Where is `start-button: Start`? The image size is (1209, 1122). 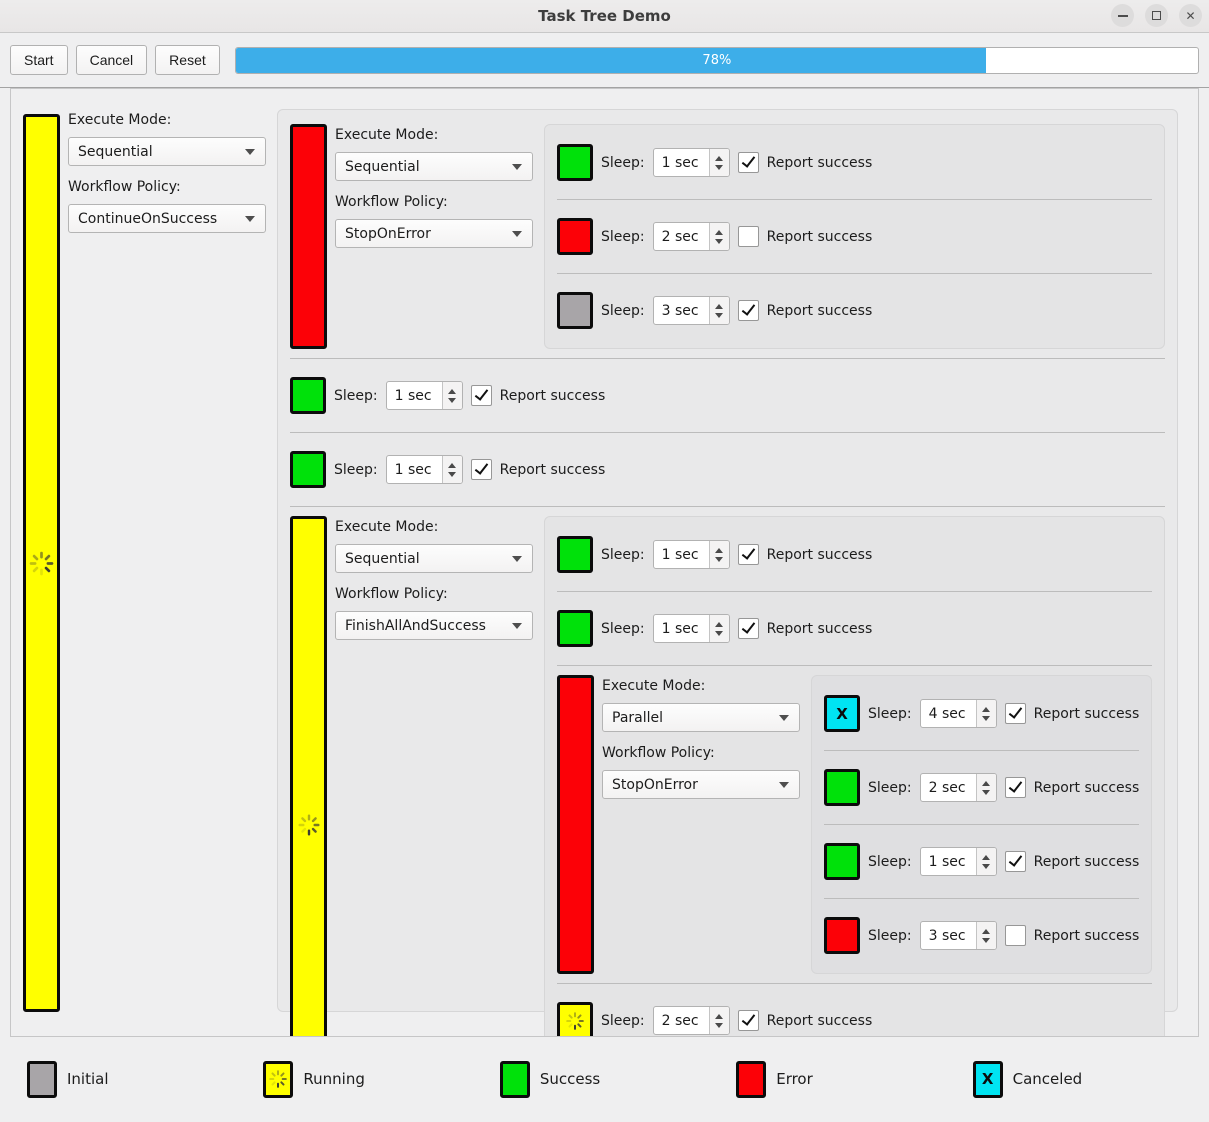
start-button: Start is located at coordinates (39, 60).